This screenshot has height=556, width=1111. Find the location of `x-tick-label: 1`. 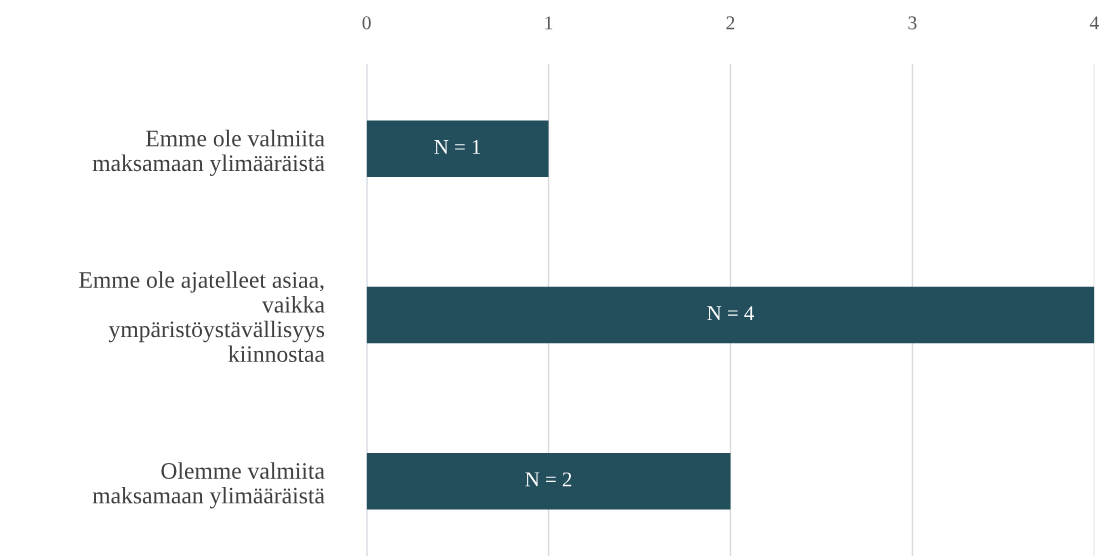

x-tick-label: 1 is located at coordinates (549, 23).